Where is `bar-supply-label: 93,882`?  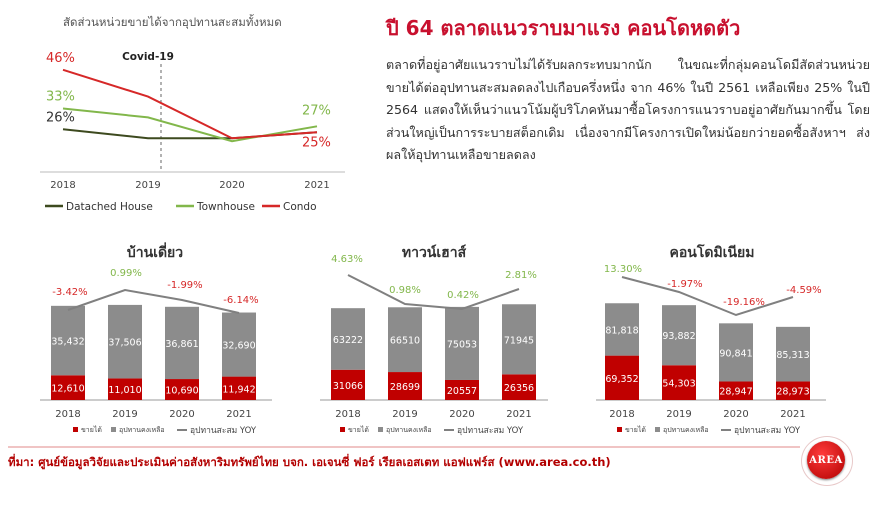 bar-supply-label: 93,882 is located at coordinates (678, 336).